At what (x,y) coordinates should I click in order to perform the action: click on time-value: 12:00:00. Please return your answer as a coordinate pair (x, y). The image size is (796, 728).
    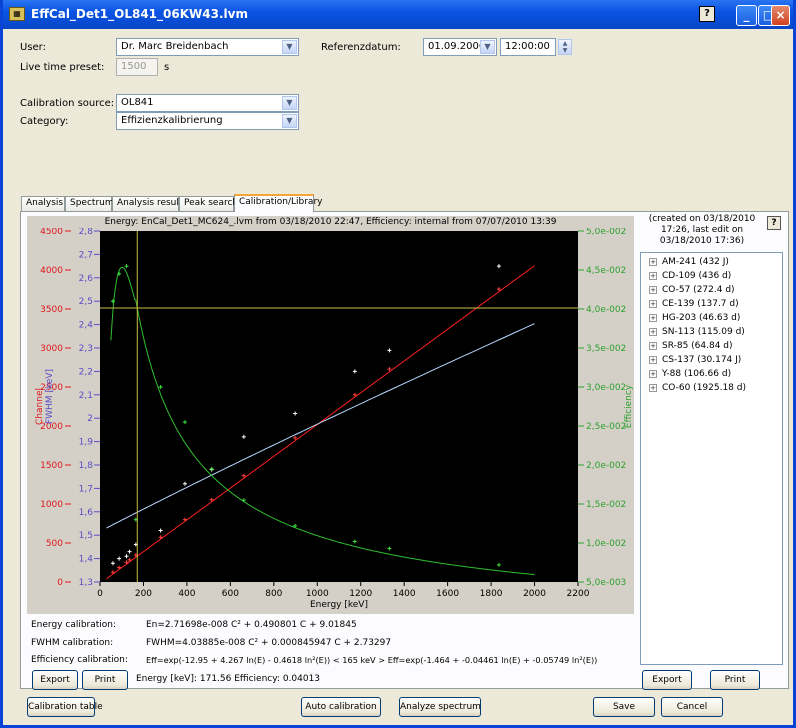
    Looking at the image, I should click on (527, 46).